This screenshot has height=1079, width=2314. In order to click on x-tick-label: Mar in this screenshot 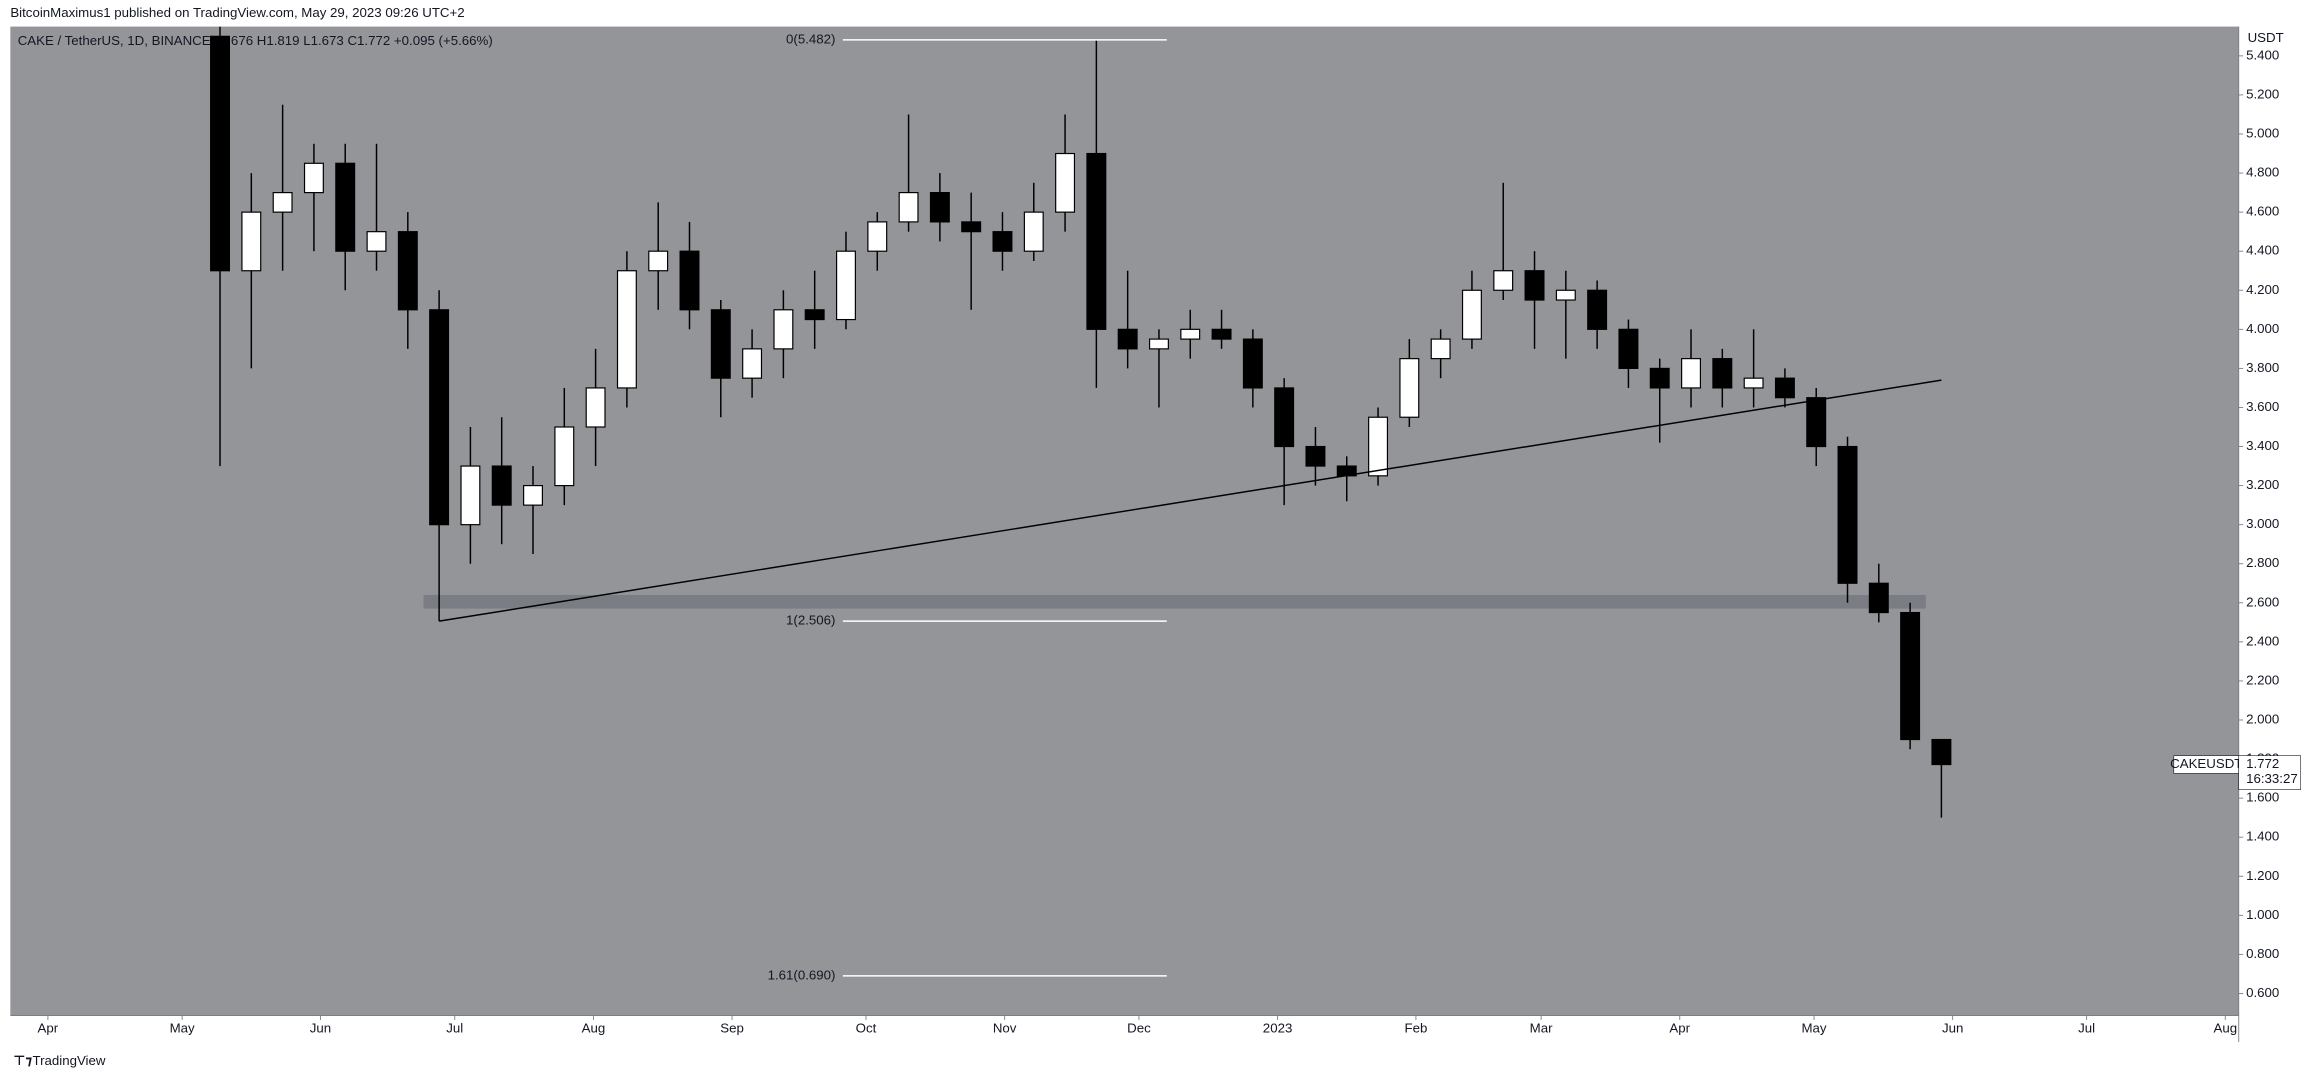, I will do `click(1541, 1027)`.